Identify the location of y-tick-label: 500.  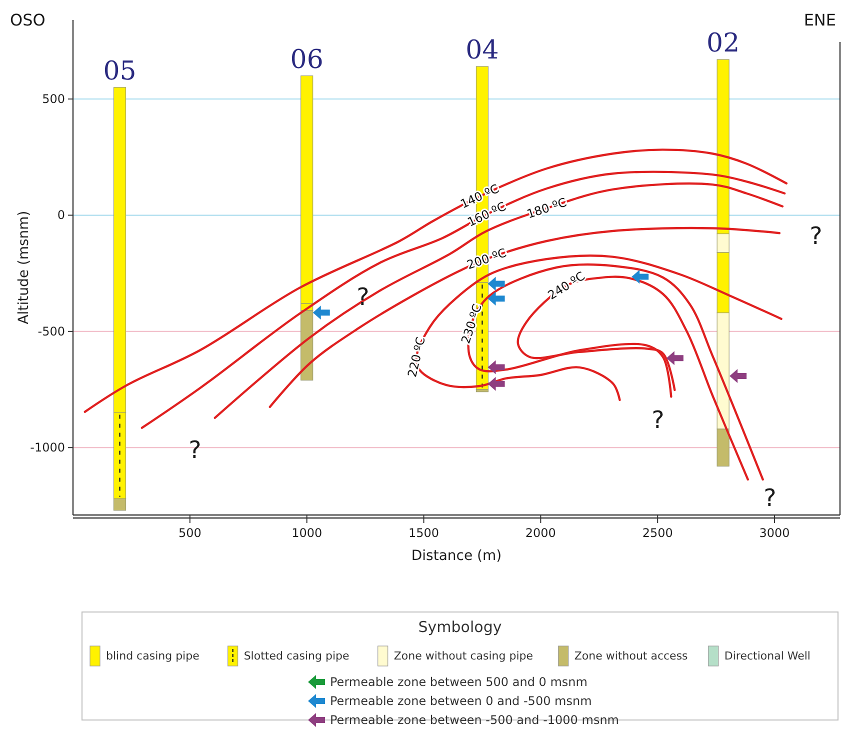
(53, 99).